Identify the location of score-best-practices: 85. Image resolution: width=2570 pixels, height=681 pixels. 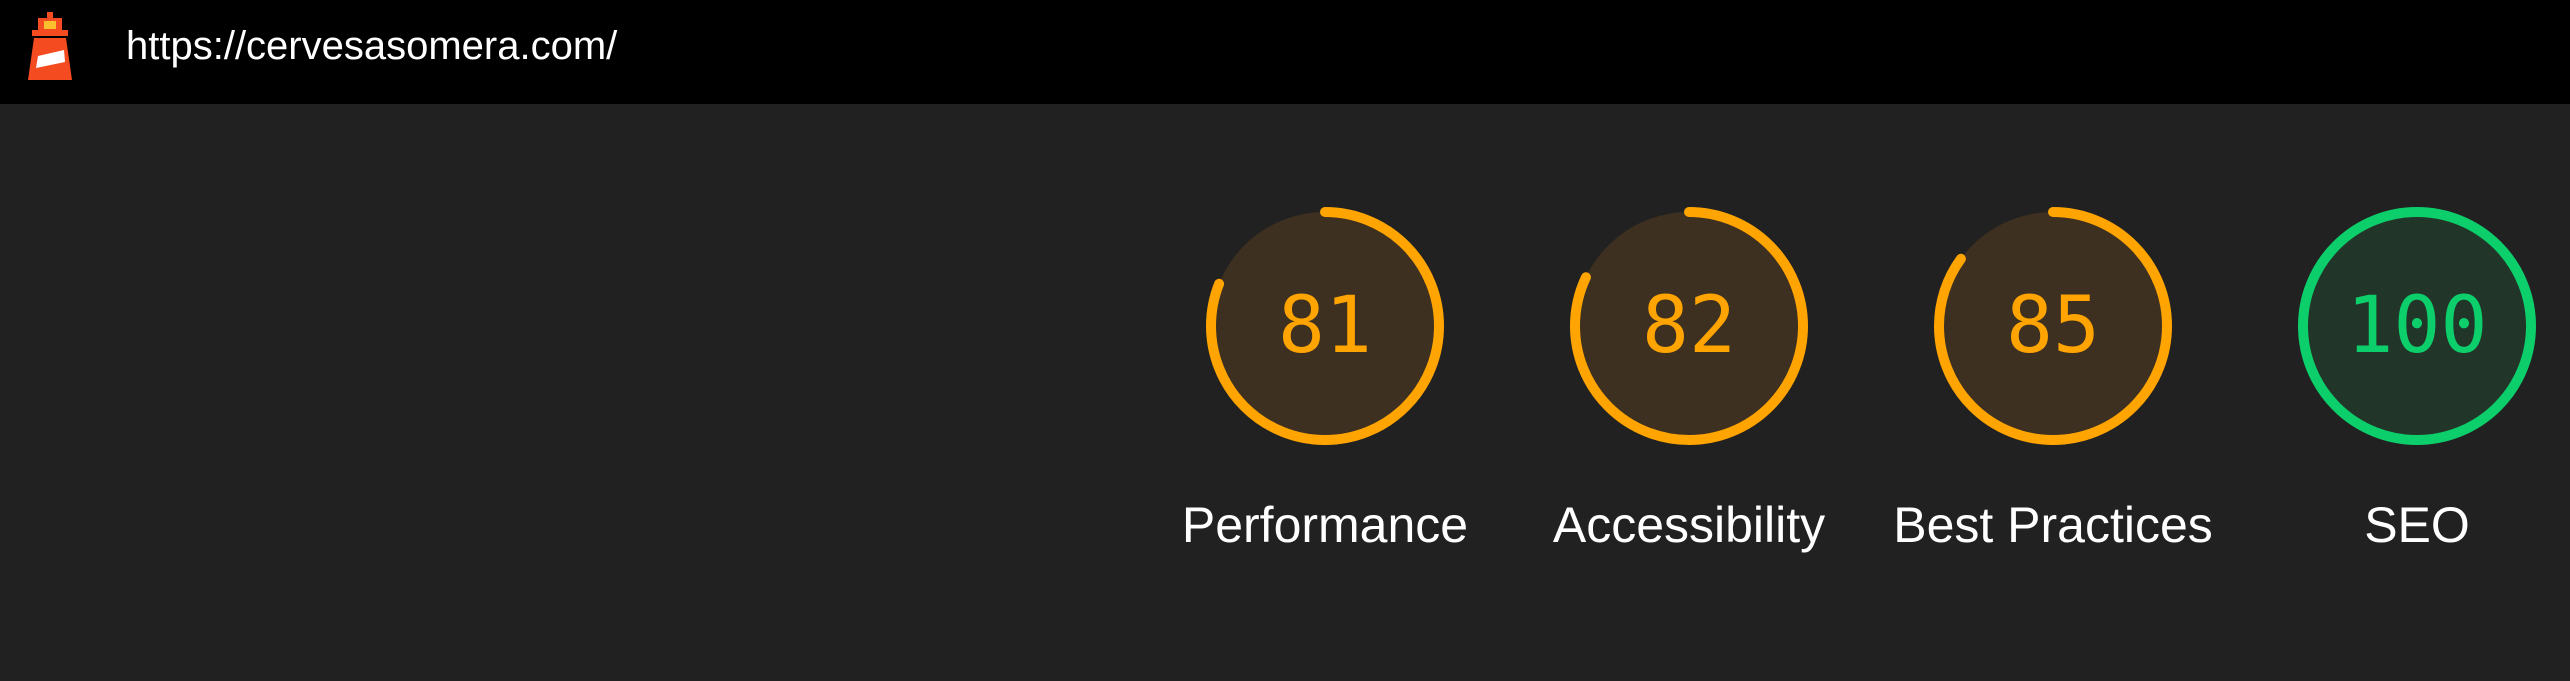
(2053, 326).